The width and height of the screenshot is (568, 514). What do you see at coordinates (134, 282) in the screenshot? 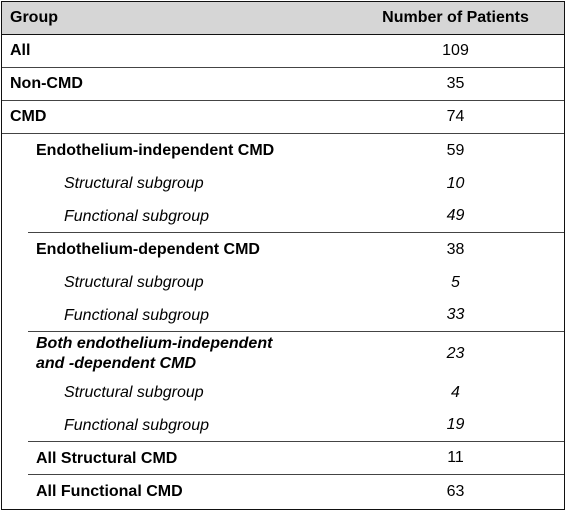
I see `row-label-ed-structural: Structural subgroup` at bounding box center [134, 282].